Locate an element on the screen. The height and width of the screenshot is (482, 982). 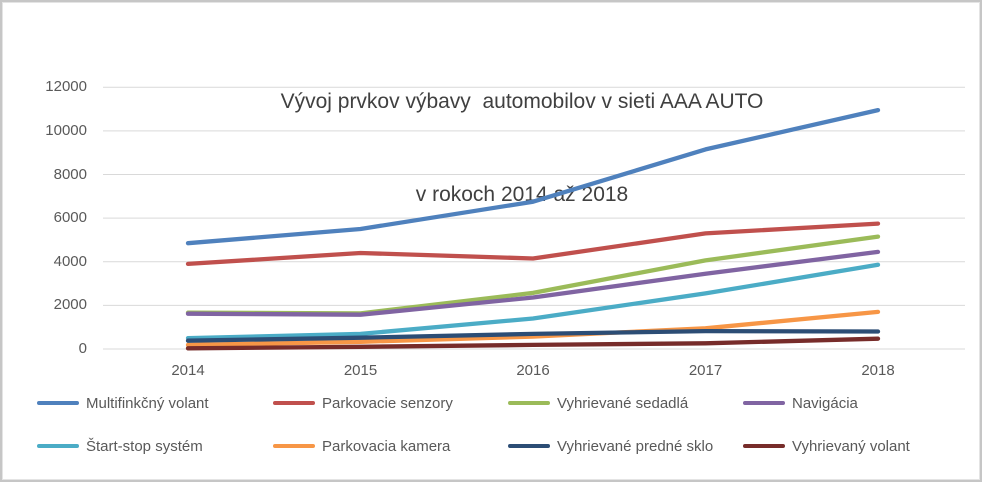
y-axis-tick-label: 8000 is located at coordinates (70, 174).